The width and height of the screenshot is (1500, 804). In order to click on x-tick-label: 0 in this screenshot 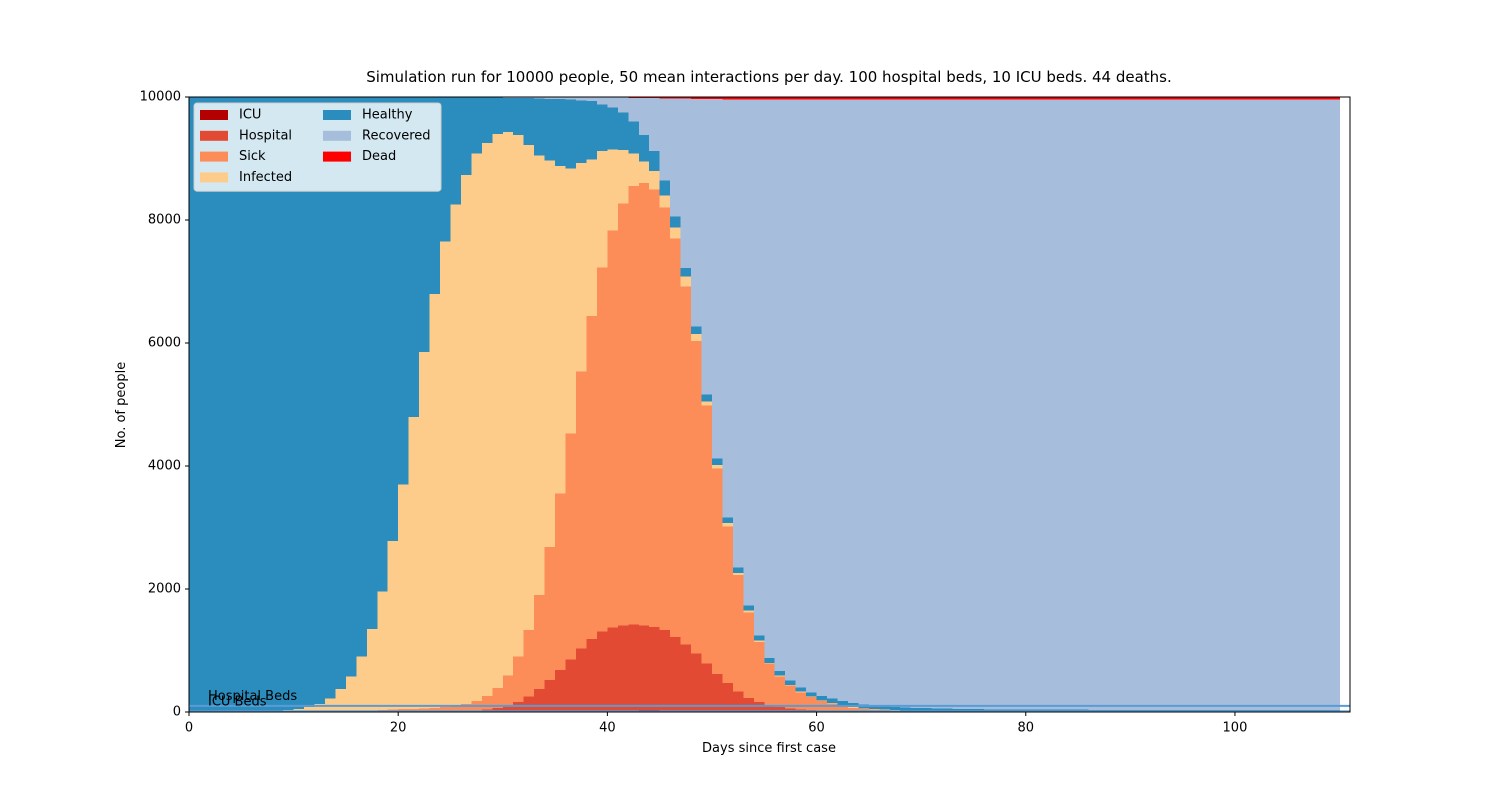, I will do `click(189, 728)`.